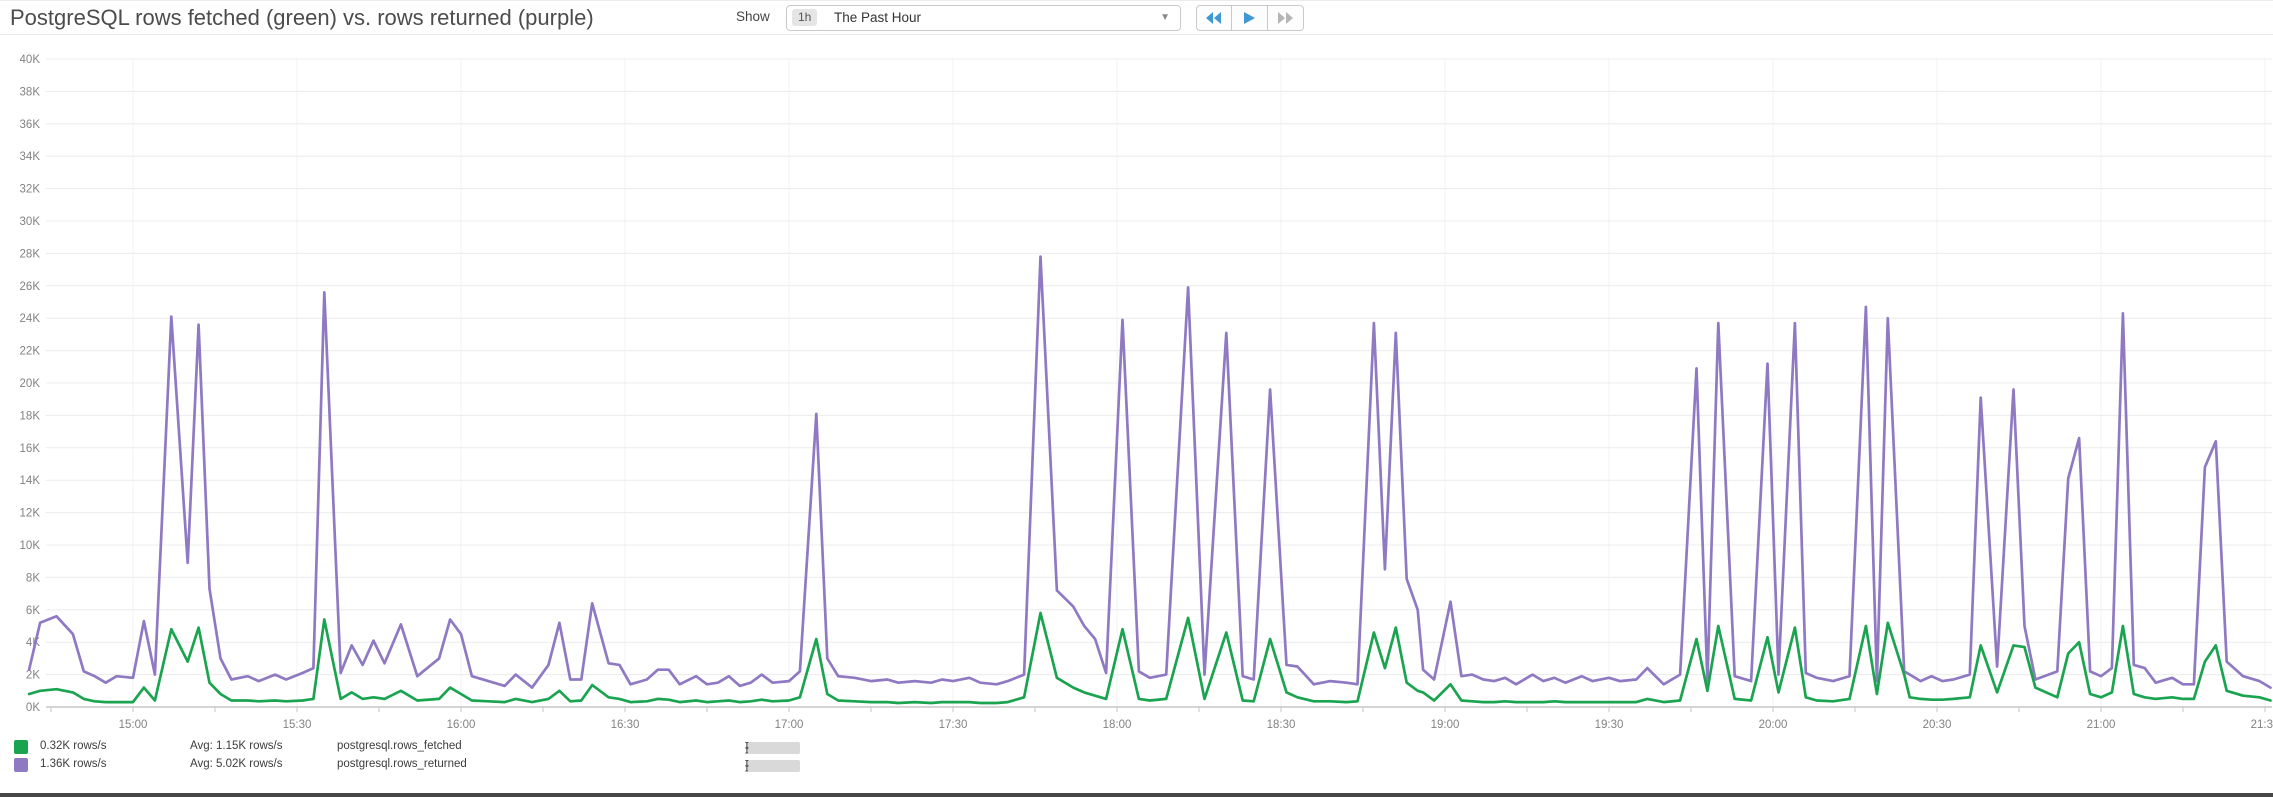  I want to click on svg-text: 17:00, so click(789, 725).